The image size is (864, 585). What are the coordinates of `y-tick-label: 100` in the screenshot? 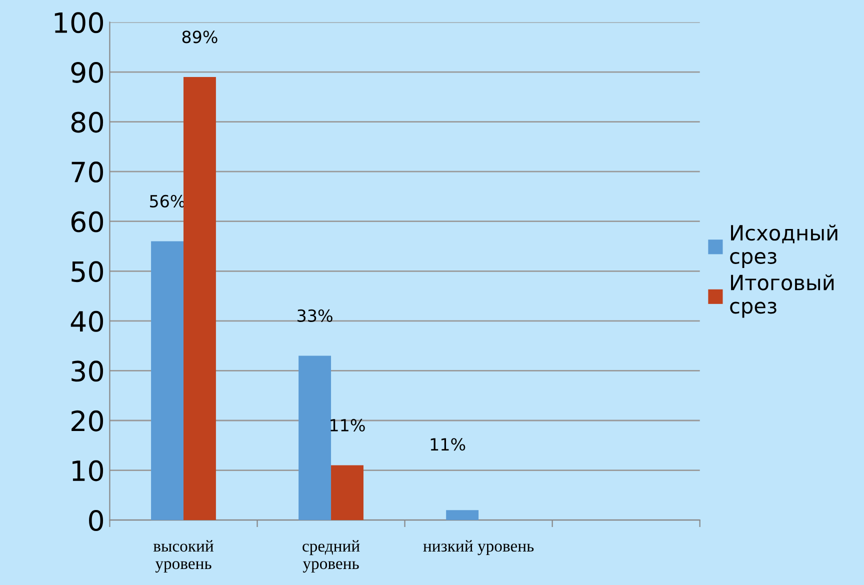 It's located at (79, 23).